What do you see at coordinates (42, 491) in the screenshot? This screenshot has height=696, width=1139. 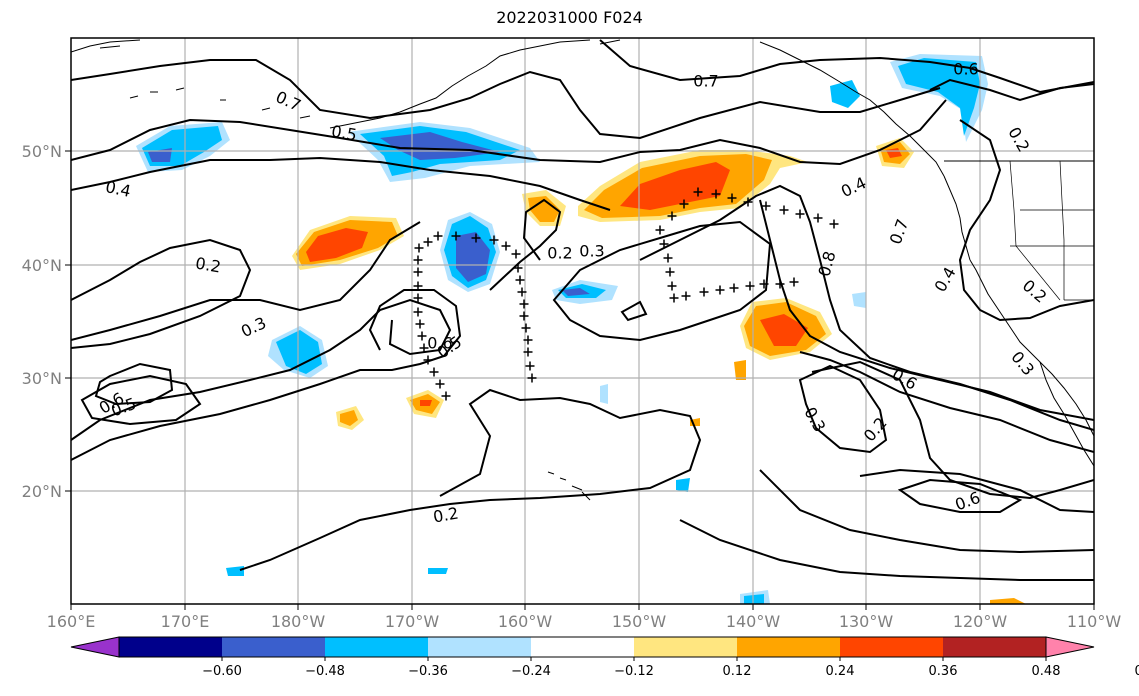 I see `lat-tick-label: 20°N` at bounding box center [42, 491].